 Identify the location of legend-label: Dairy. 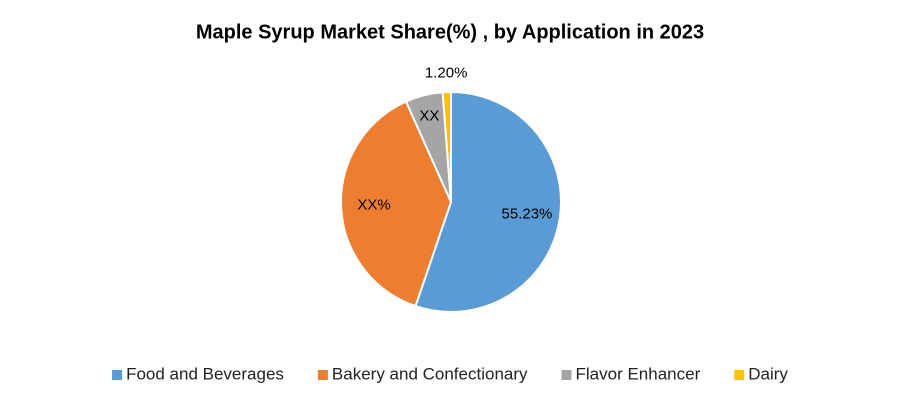
(768, 373).